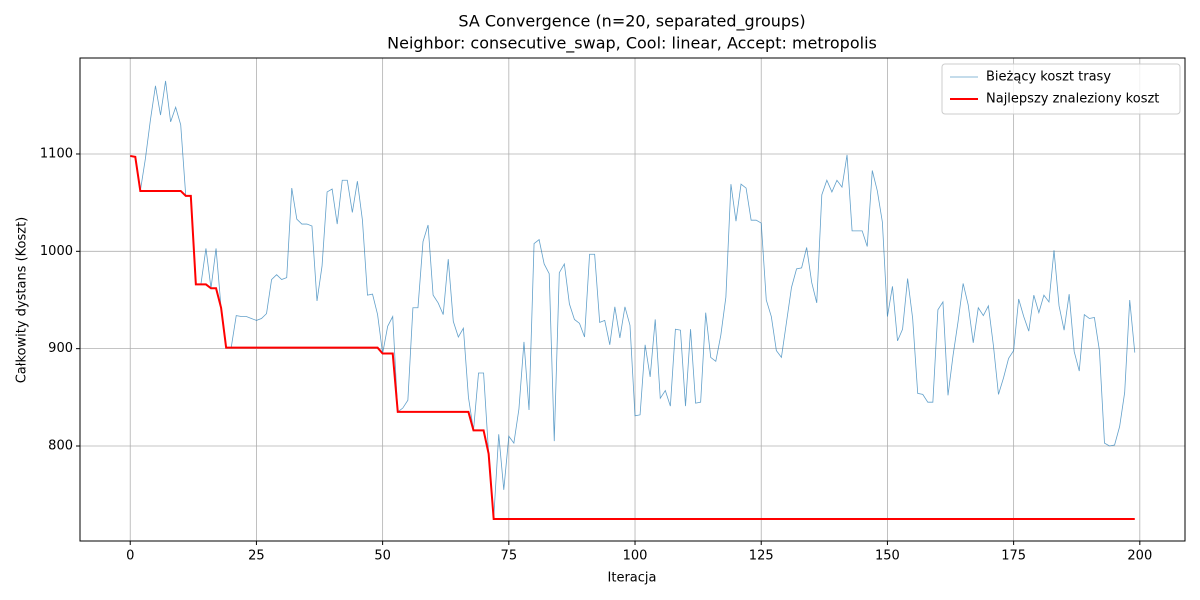 This screenshot has width=1200, height=600. What do you see at coordinates (887, 556) in the screenshot?
I see `x-tick-label: 150` at bounding box center [887, 556].